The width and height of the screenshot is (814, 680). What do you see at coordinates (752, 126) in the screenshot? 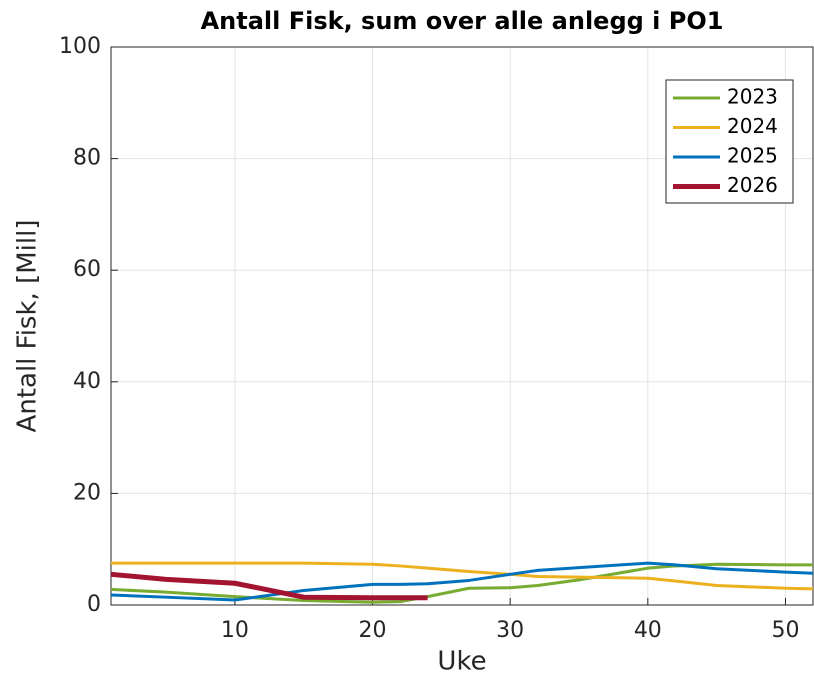
I see `legend-label: 2024` at bounding box center [752, 126].